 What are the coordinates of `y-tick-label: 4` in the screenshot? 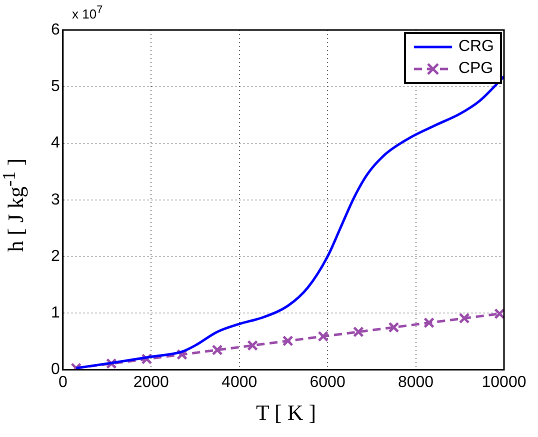 It's located at (55, 143).